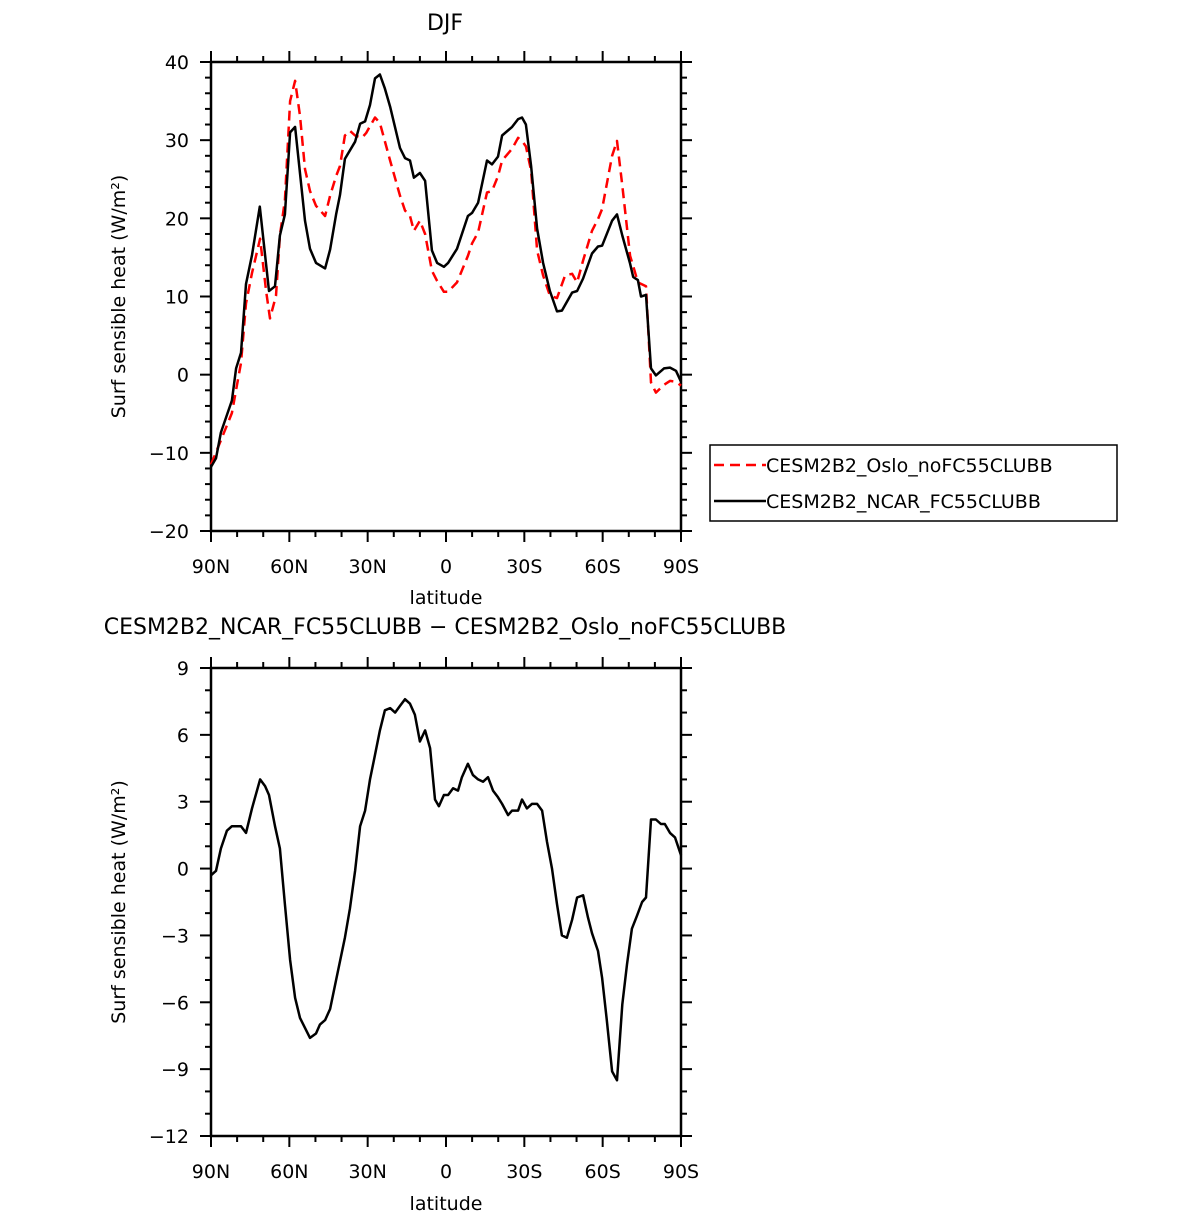 This screenshot has height=1221, width=1200. What do you see at coordinates (175, 1070) in the screenshot?
I see `y-tick-label: −9` at bounding box center [175, 1070].